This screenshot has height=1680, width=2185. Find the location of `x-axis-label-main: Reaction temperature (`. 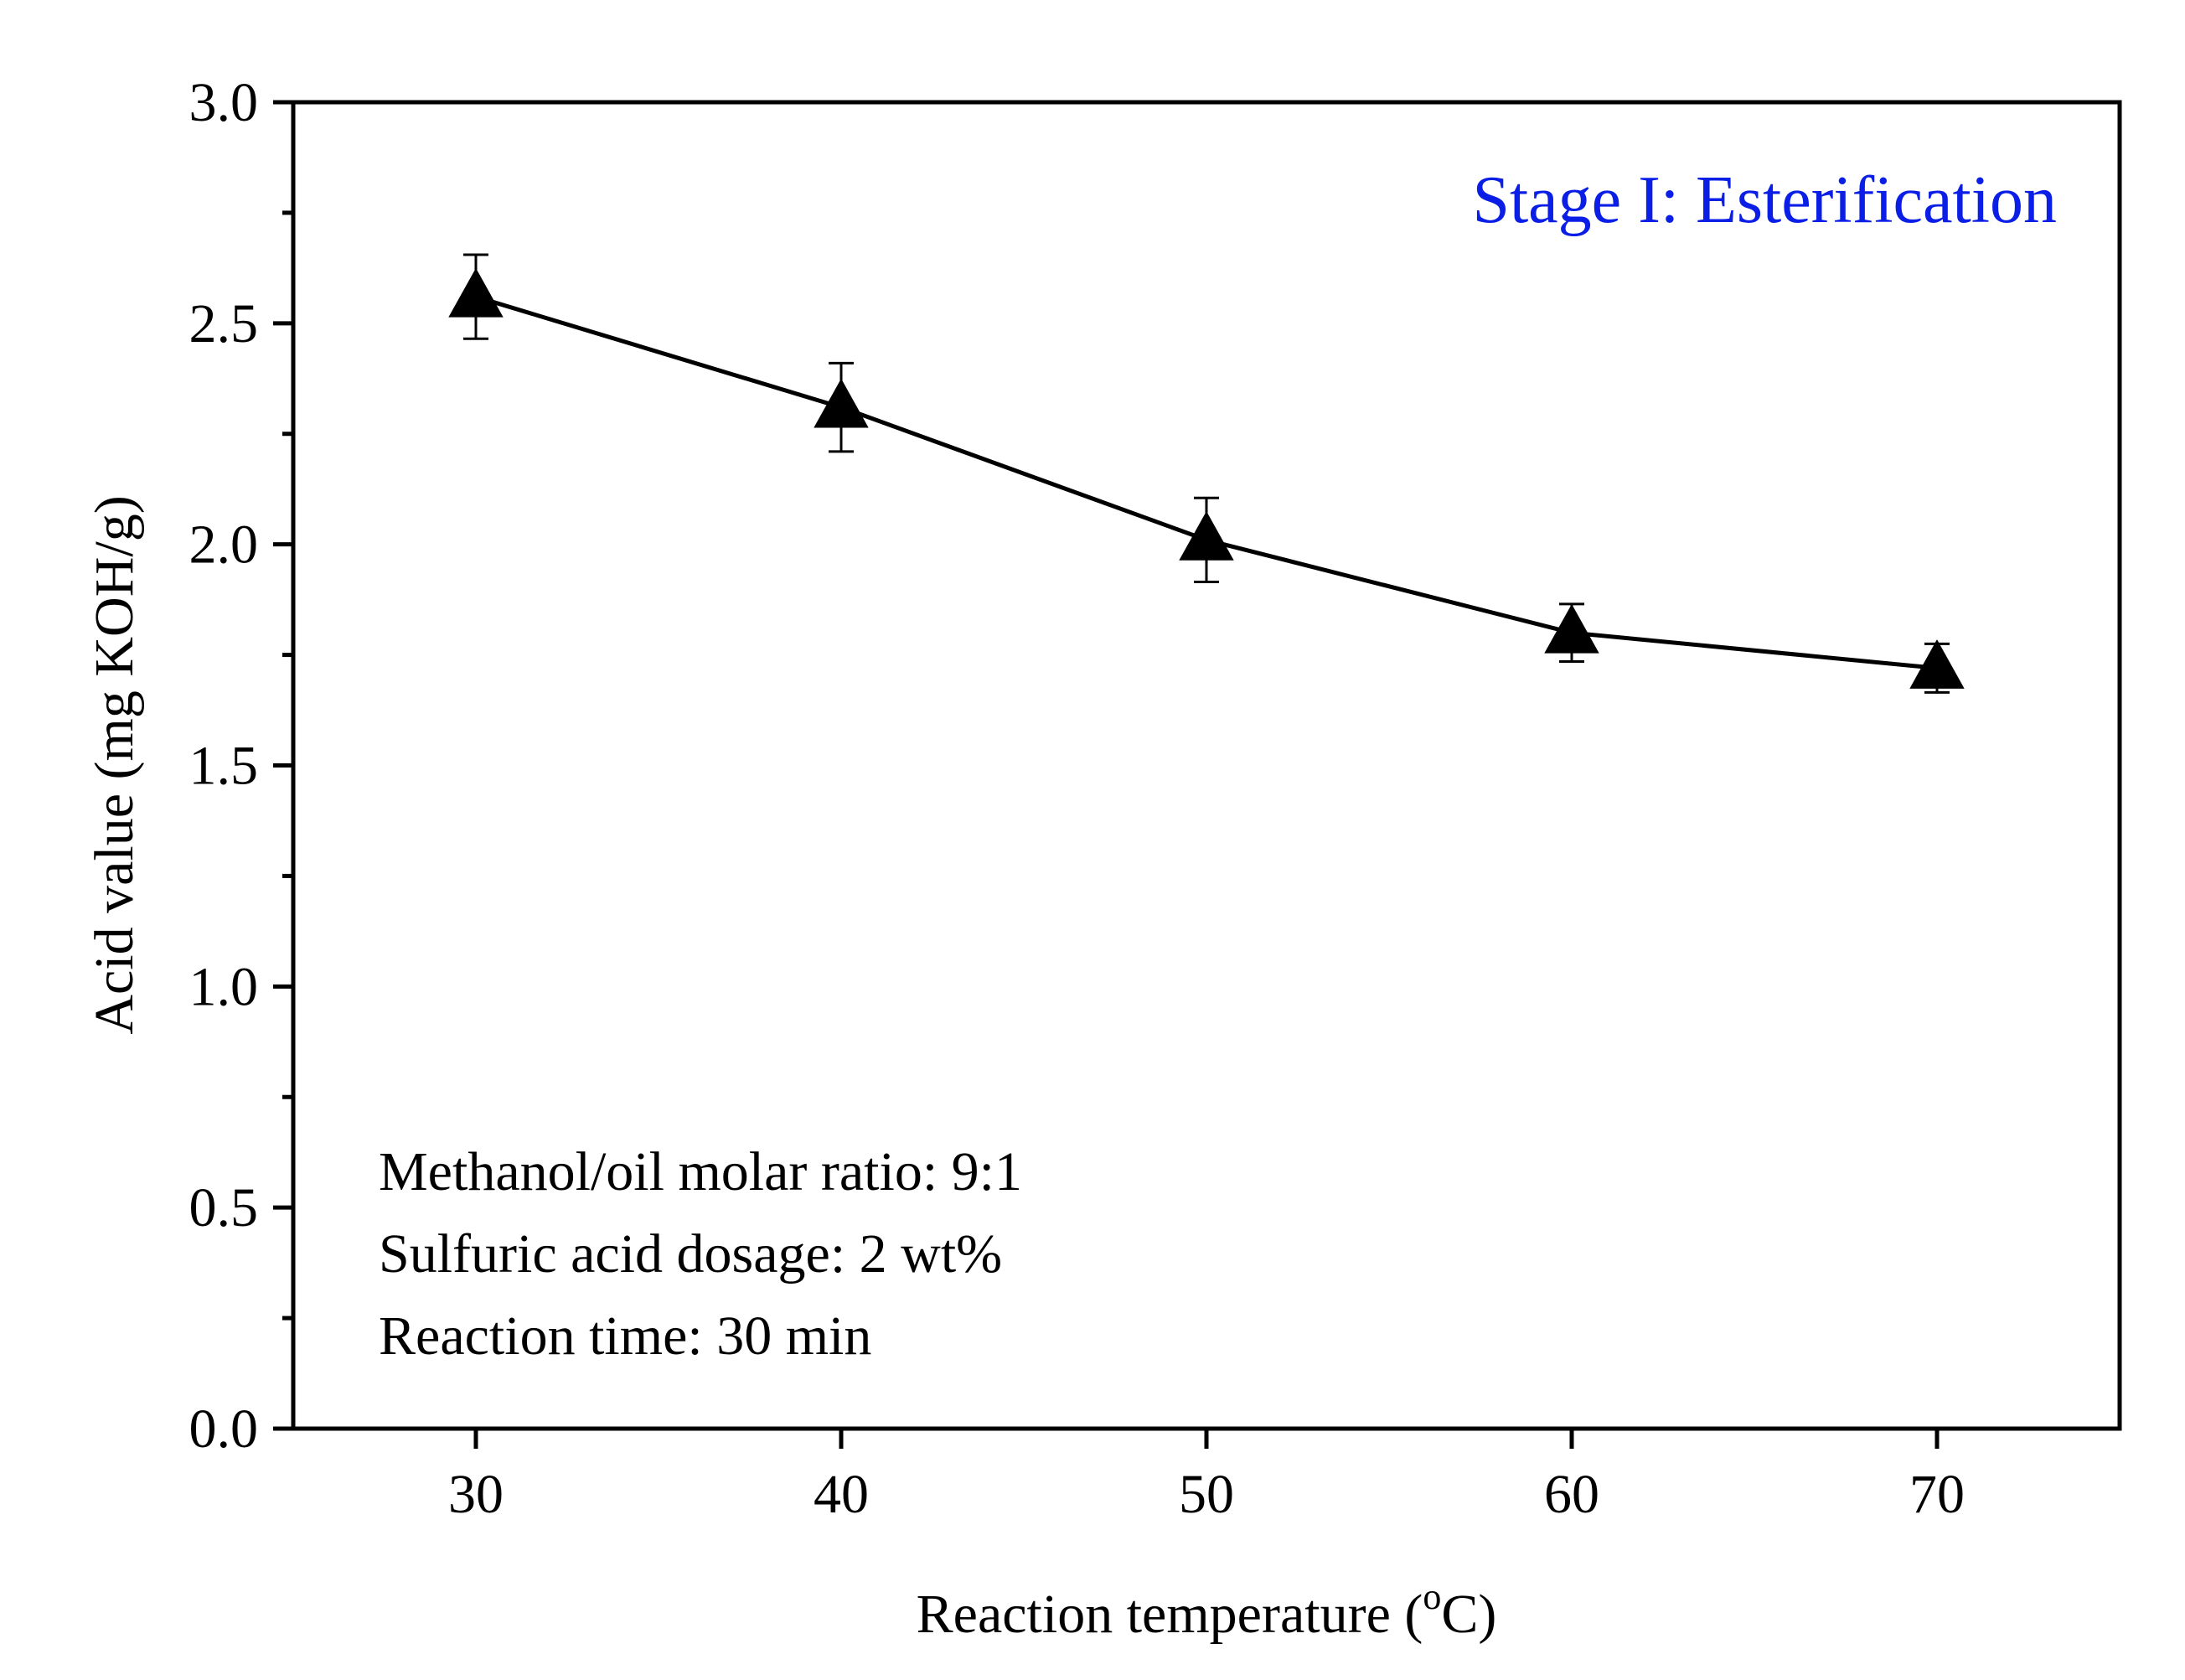

x-axis-label-main: Reaction temperature ( is located at coordinates (1170, 1614).